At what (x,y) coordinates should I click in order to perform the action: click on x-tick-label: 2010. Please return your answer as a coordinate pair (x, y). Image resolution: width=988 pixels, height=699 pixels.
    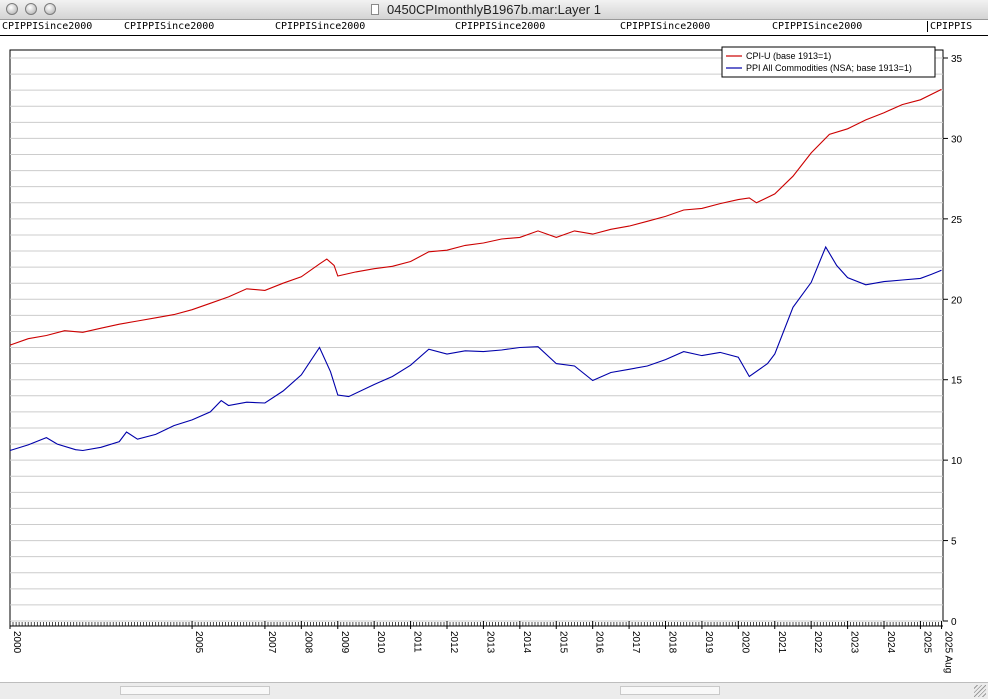
    Looking at the image, I should click on (380, 642).